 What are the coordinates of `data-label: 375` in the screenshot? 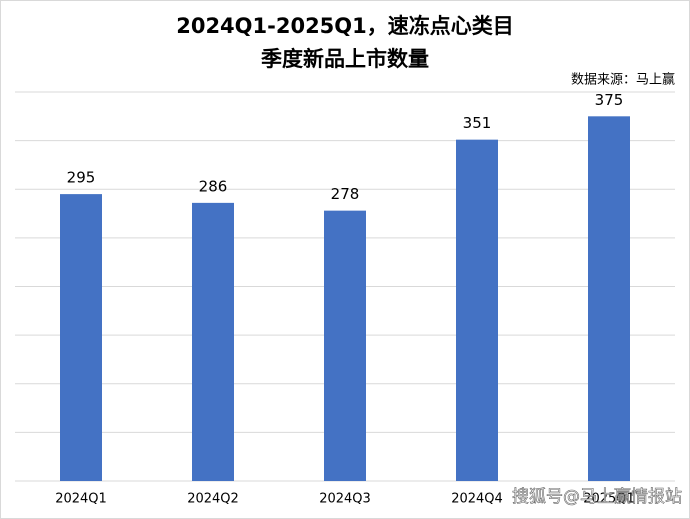 It's located at (609, 100).